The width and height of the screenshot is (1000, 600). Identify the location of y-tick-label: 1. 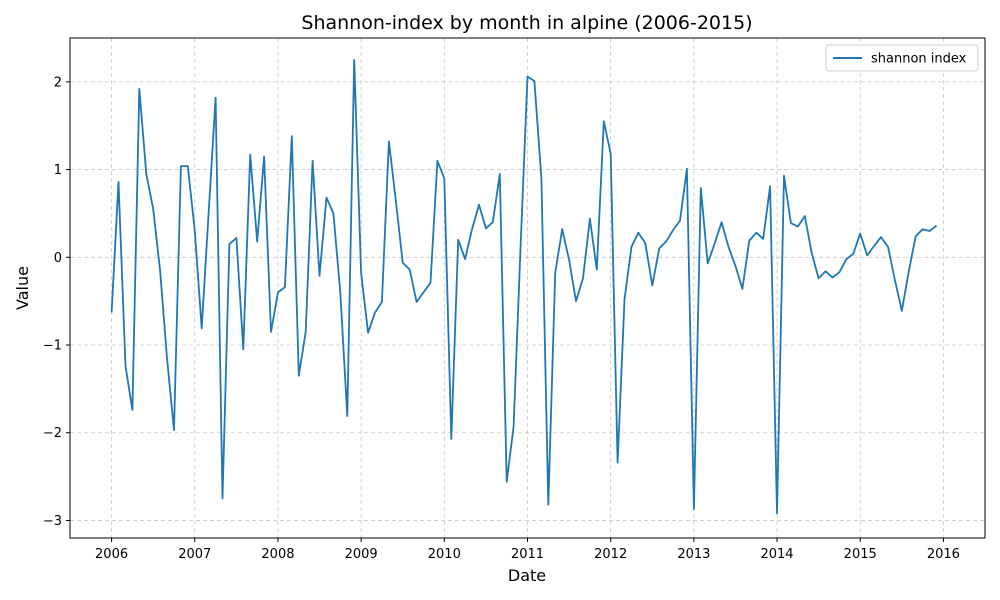
(58, 170).